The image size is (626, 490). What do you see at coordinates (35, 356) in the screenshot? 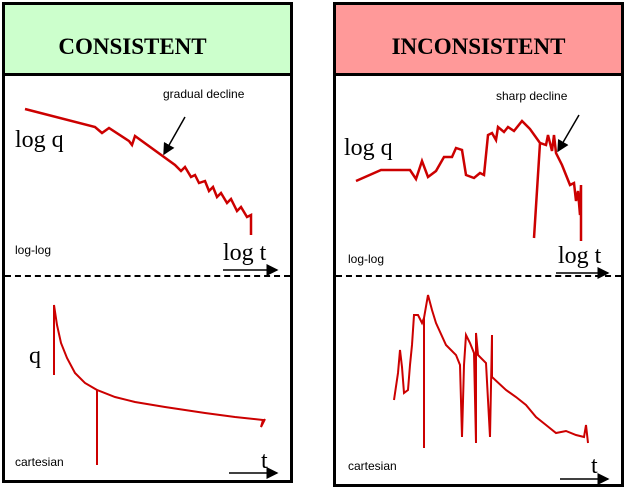
I see `ylabel-q: q` at bounding box center [35, 356].